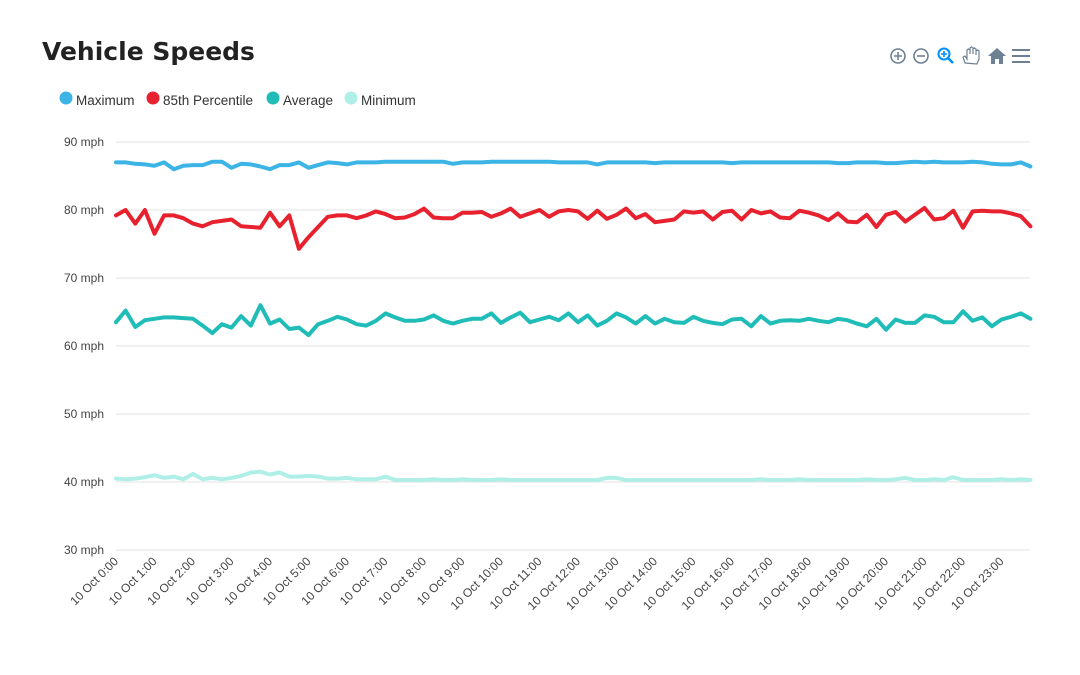 The image size is (1080, 675). Describe the element at coordinates (1021, 56) in the screenshot. I see `menu-icon` at that location.